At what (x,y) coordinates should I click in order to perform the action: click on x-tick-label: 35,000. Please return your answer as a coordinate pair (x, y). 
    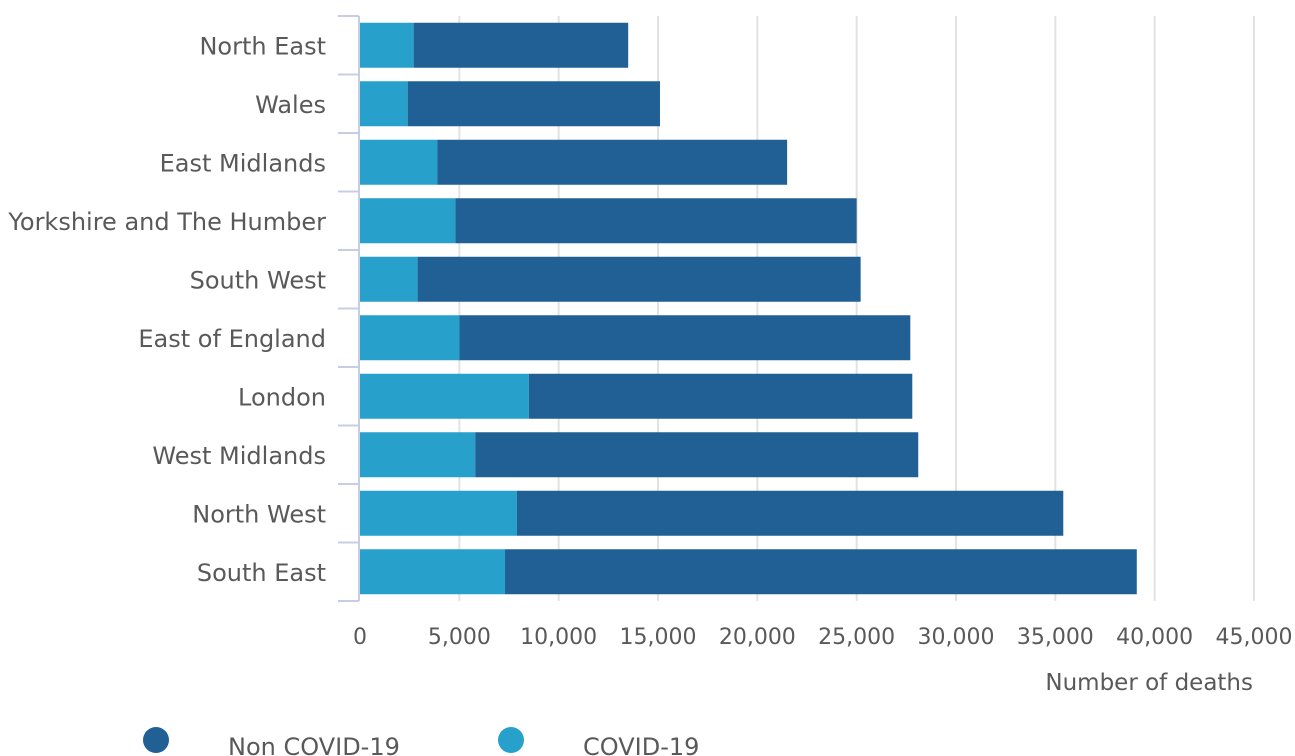
    Looking at the image, I should click on (1055, 637).